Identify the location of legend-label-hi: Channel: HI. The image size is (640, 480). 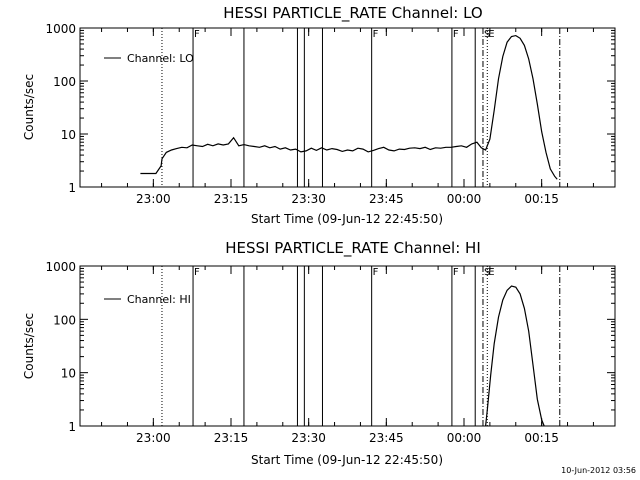
(159, 299).